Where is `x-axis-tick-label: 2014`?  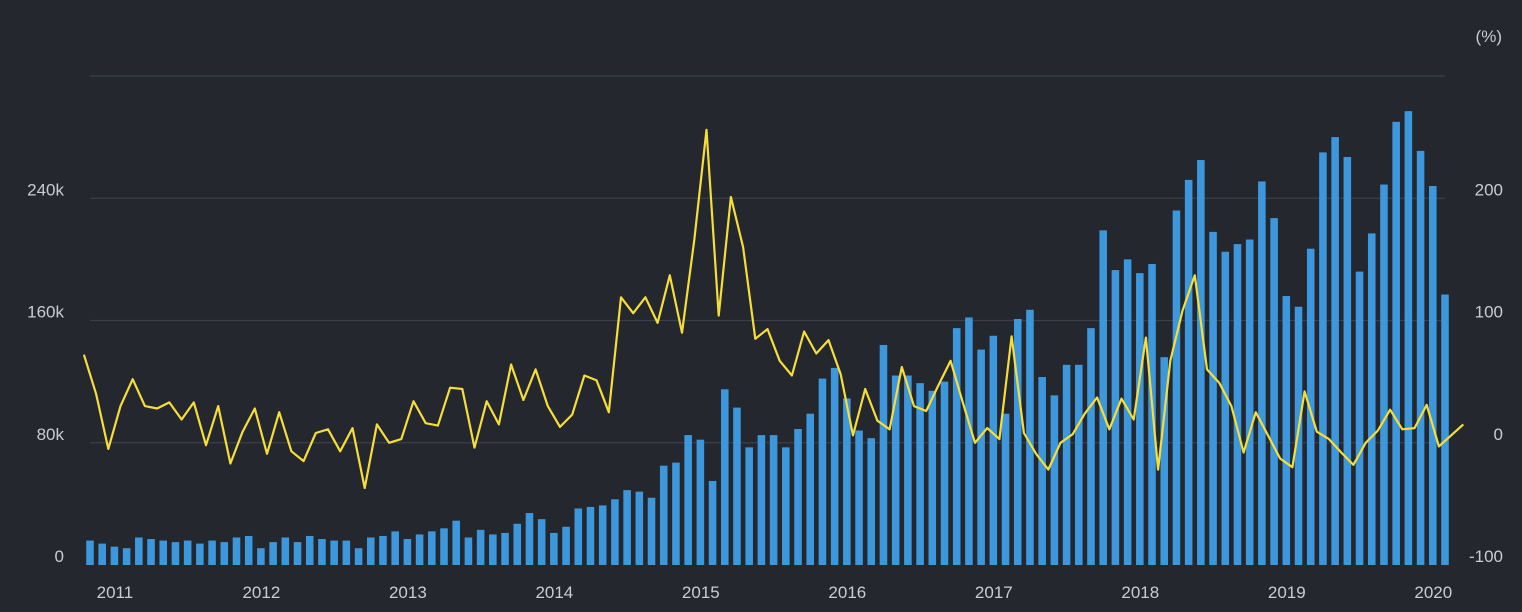
x-axis-tick-label: 2014 is located at coordinates (554, 592).